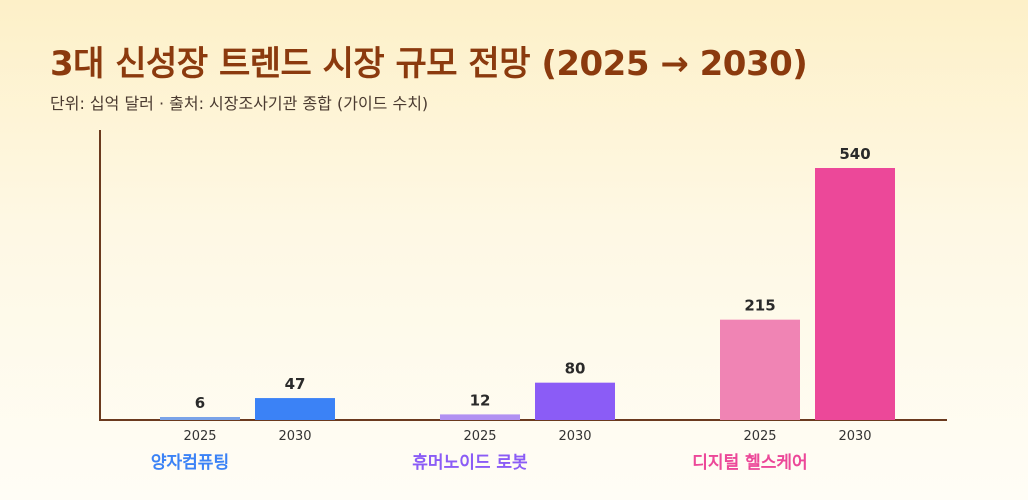 This screenshot has height=500, width=1028. What do you see at coordinates (760, 369) in the screenshot?
I see `bar-3-2025` at bounding box center [760, 369].